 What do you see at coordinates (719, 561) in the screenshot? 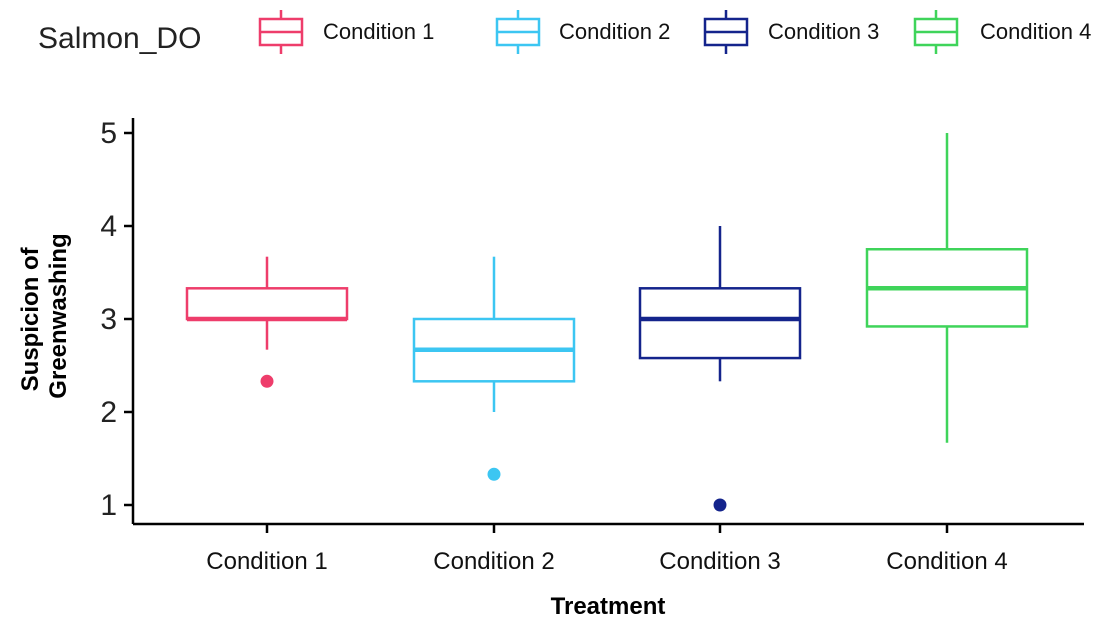
I see `x-tick-label: Condition 3` at bounding box center [719, 561].